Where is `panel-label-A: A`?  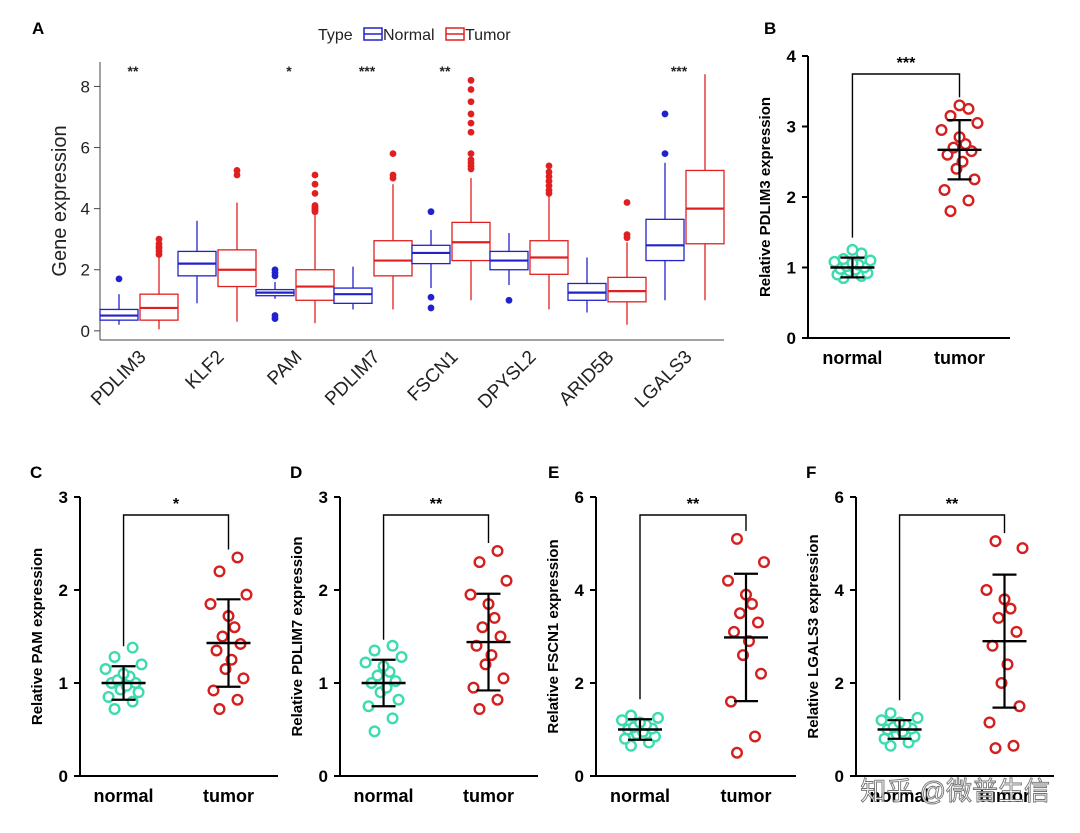
panel-label-A: A is located at coordinates (38, 28).